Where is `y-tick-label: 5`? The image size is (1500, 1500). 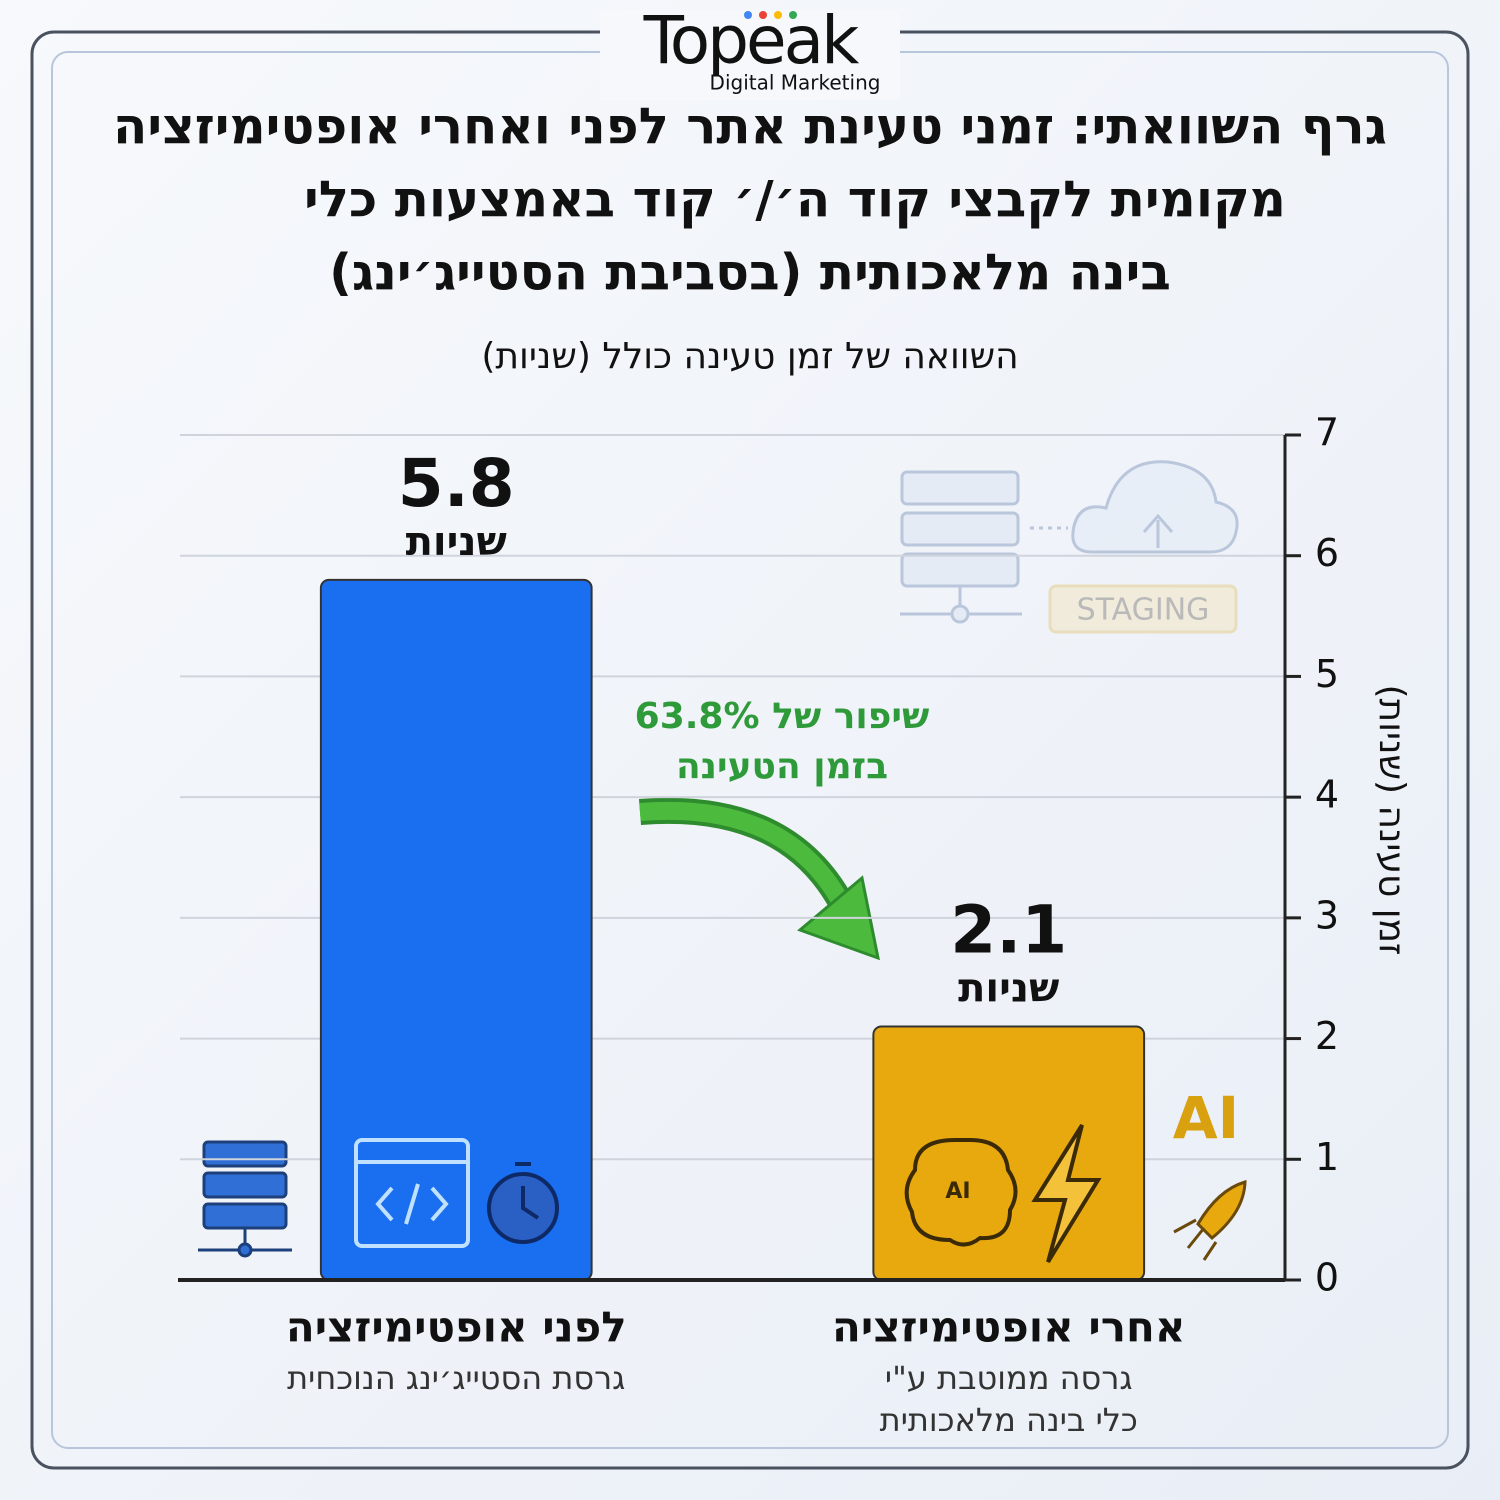
y-tick-label: 5 is located at coordinates (1327, 674).